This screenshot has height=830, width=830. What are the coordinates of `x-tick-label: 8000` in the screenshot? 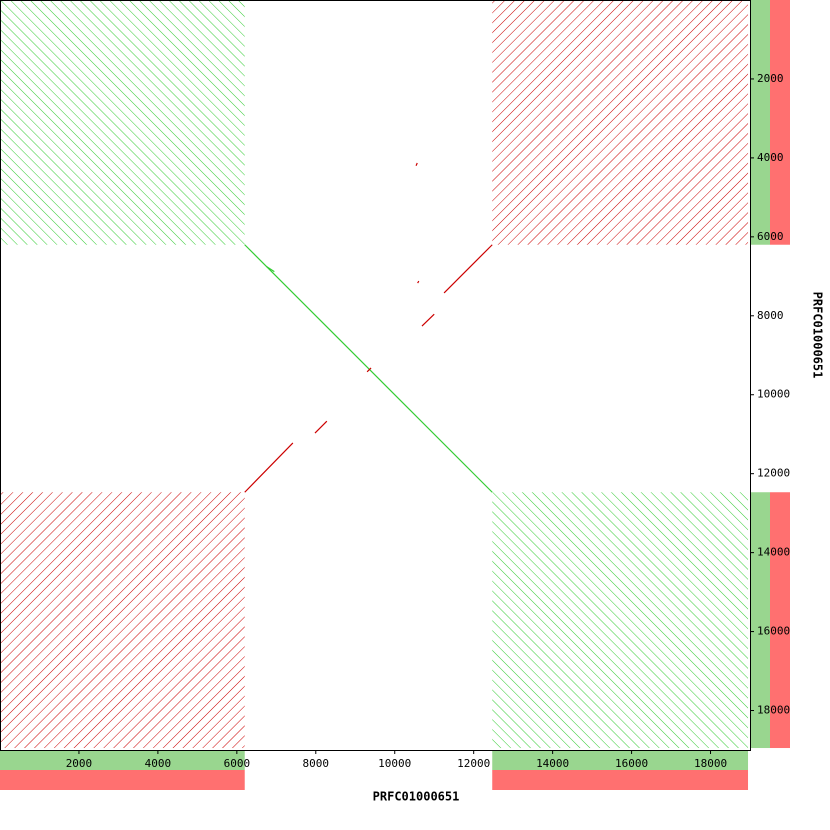 It's located at (316, 763).